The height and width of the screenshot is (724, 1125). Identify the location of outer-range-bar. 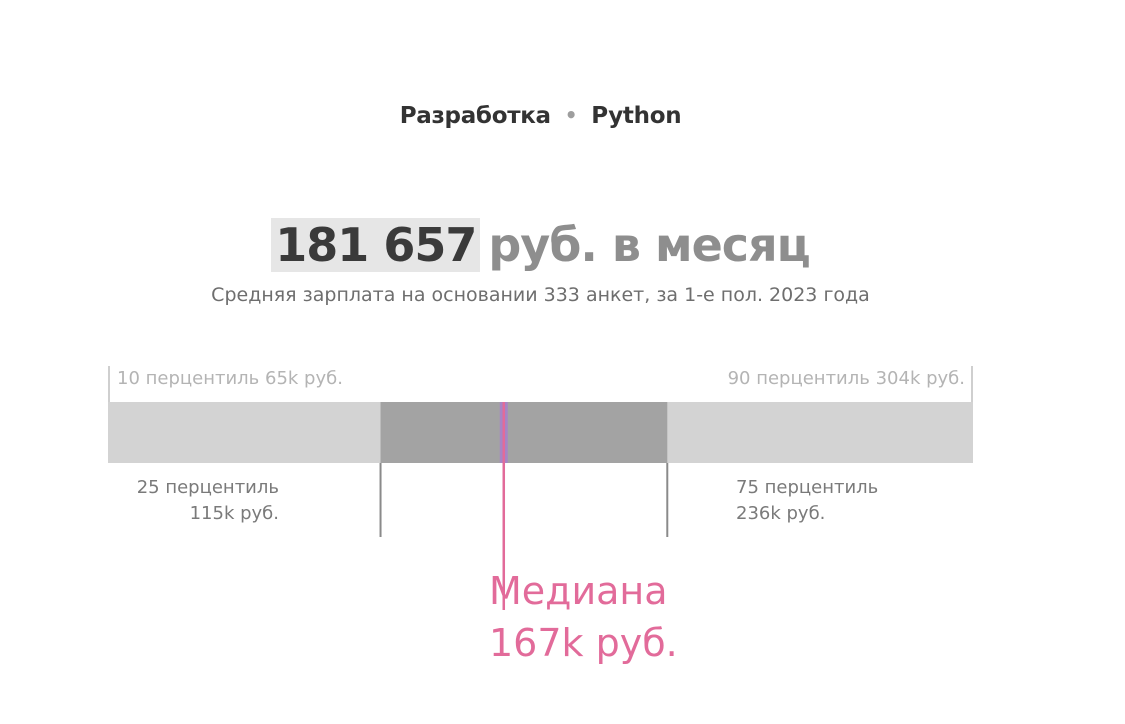
(540, 432).